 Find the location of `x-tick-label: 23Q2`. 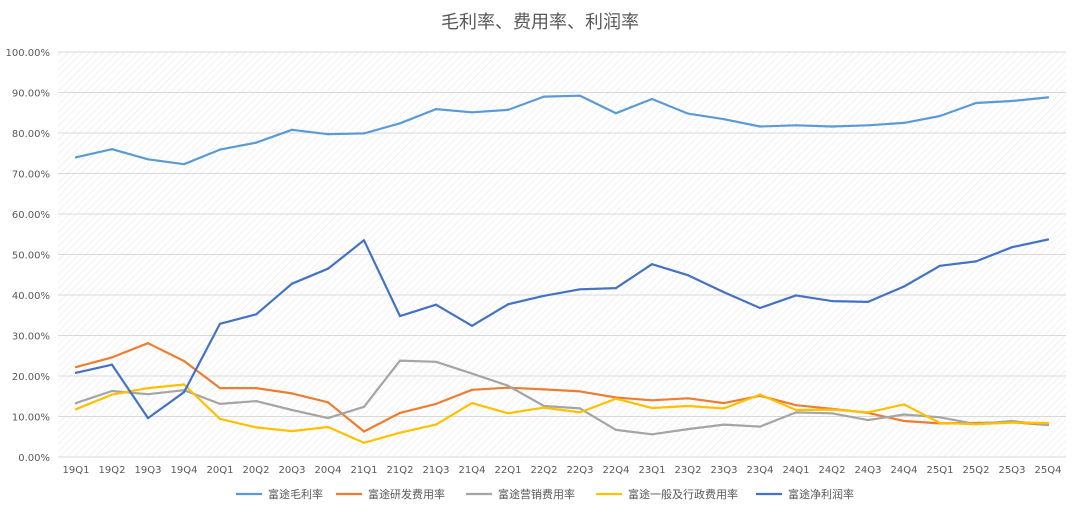

x-tick-label: 23Q2 is located at coordinates (688, 470).